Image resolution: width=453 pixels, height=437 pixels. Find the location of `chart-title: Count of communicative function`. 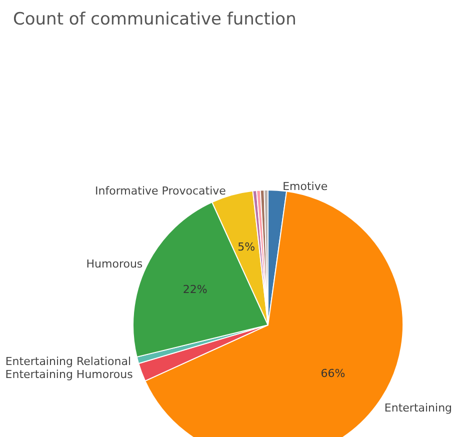

chart-title: Count of communicative function is located at coordinates (154, 20).